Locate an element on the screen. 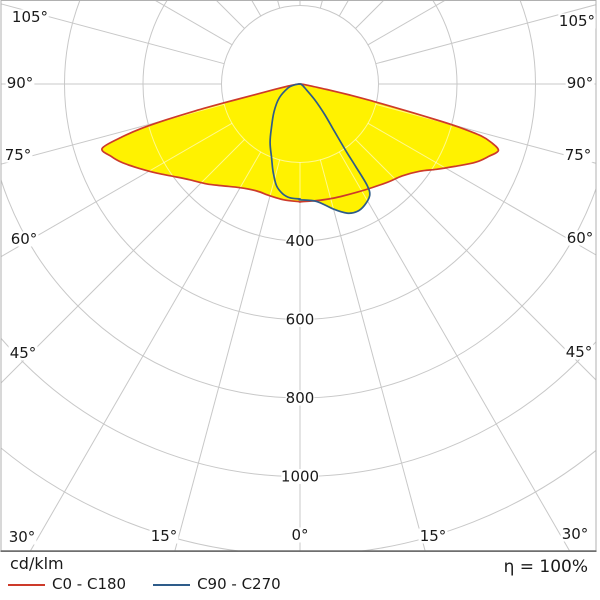 The width and height of the screenshot is (600, 600). ring-label: 1000 is located at coordinates (300, 477).